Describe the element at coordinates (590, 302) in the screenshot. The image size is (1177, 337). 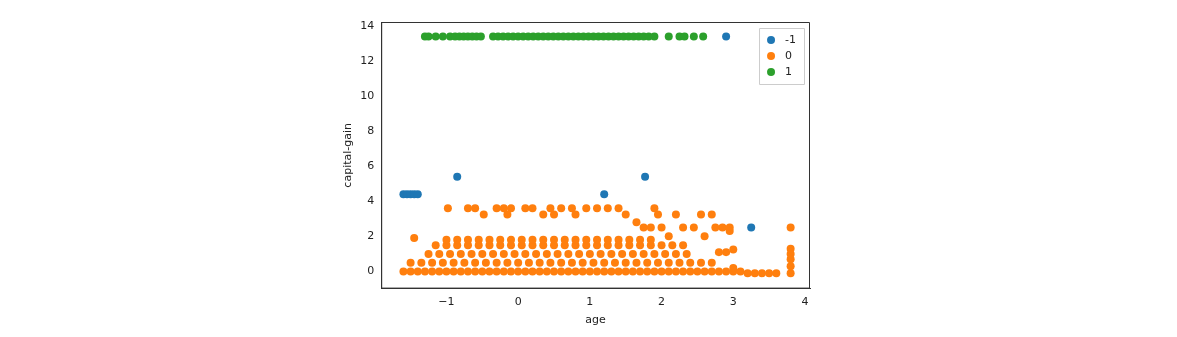
I see `x-tick-label: 1` at that location.